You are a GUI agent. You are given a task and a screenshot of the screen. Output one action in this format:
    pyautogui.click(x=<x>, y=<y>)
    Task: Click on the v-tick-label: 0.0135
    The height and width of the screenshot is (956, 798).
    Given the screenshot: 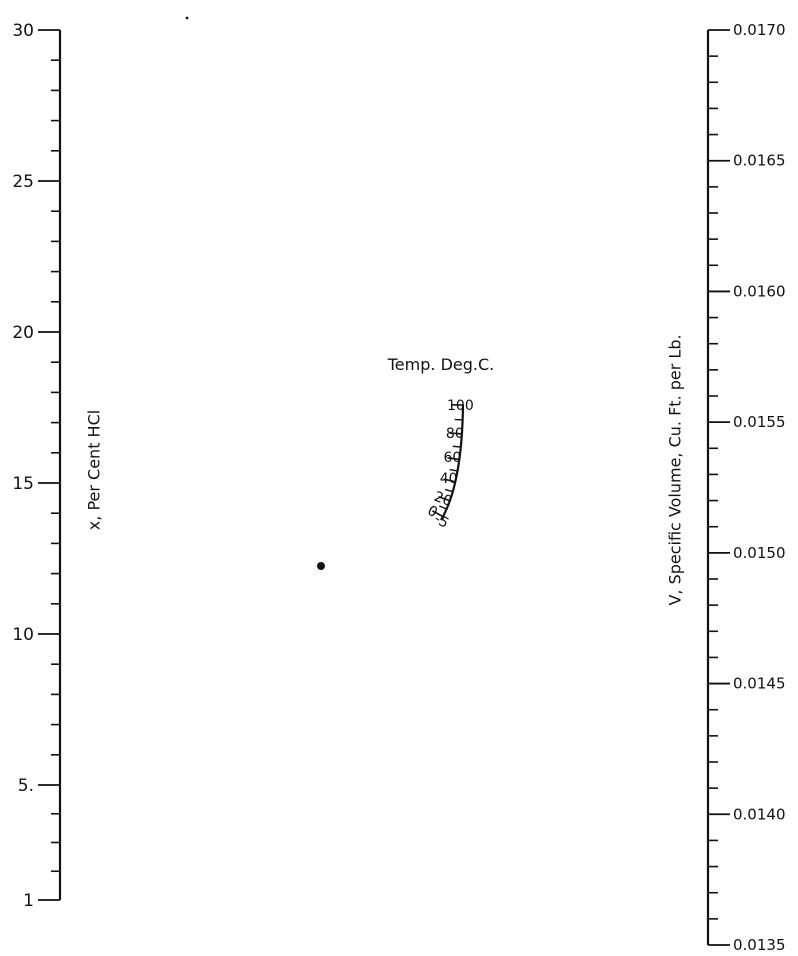 What is the action you would take?
    pyautogui.click(x=759, y=945)
    